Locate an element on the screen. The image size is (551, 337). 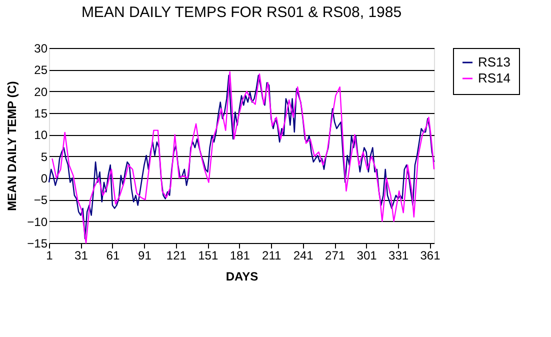
x-tick-label: 241 is located at coordinates (303, 255).